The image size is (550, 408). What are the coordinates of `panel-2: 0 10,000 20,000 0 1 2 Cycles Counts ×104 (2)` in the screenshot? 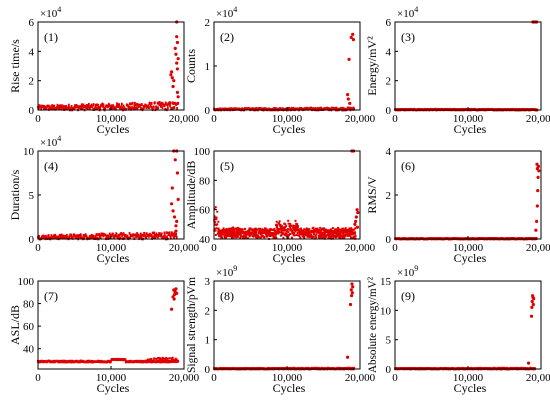 It's located at (280, 70).